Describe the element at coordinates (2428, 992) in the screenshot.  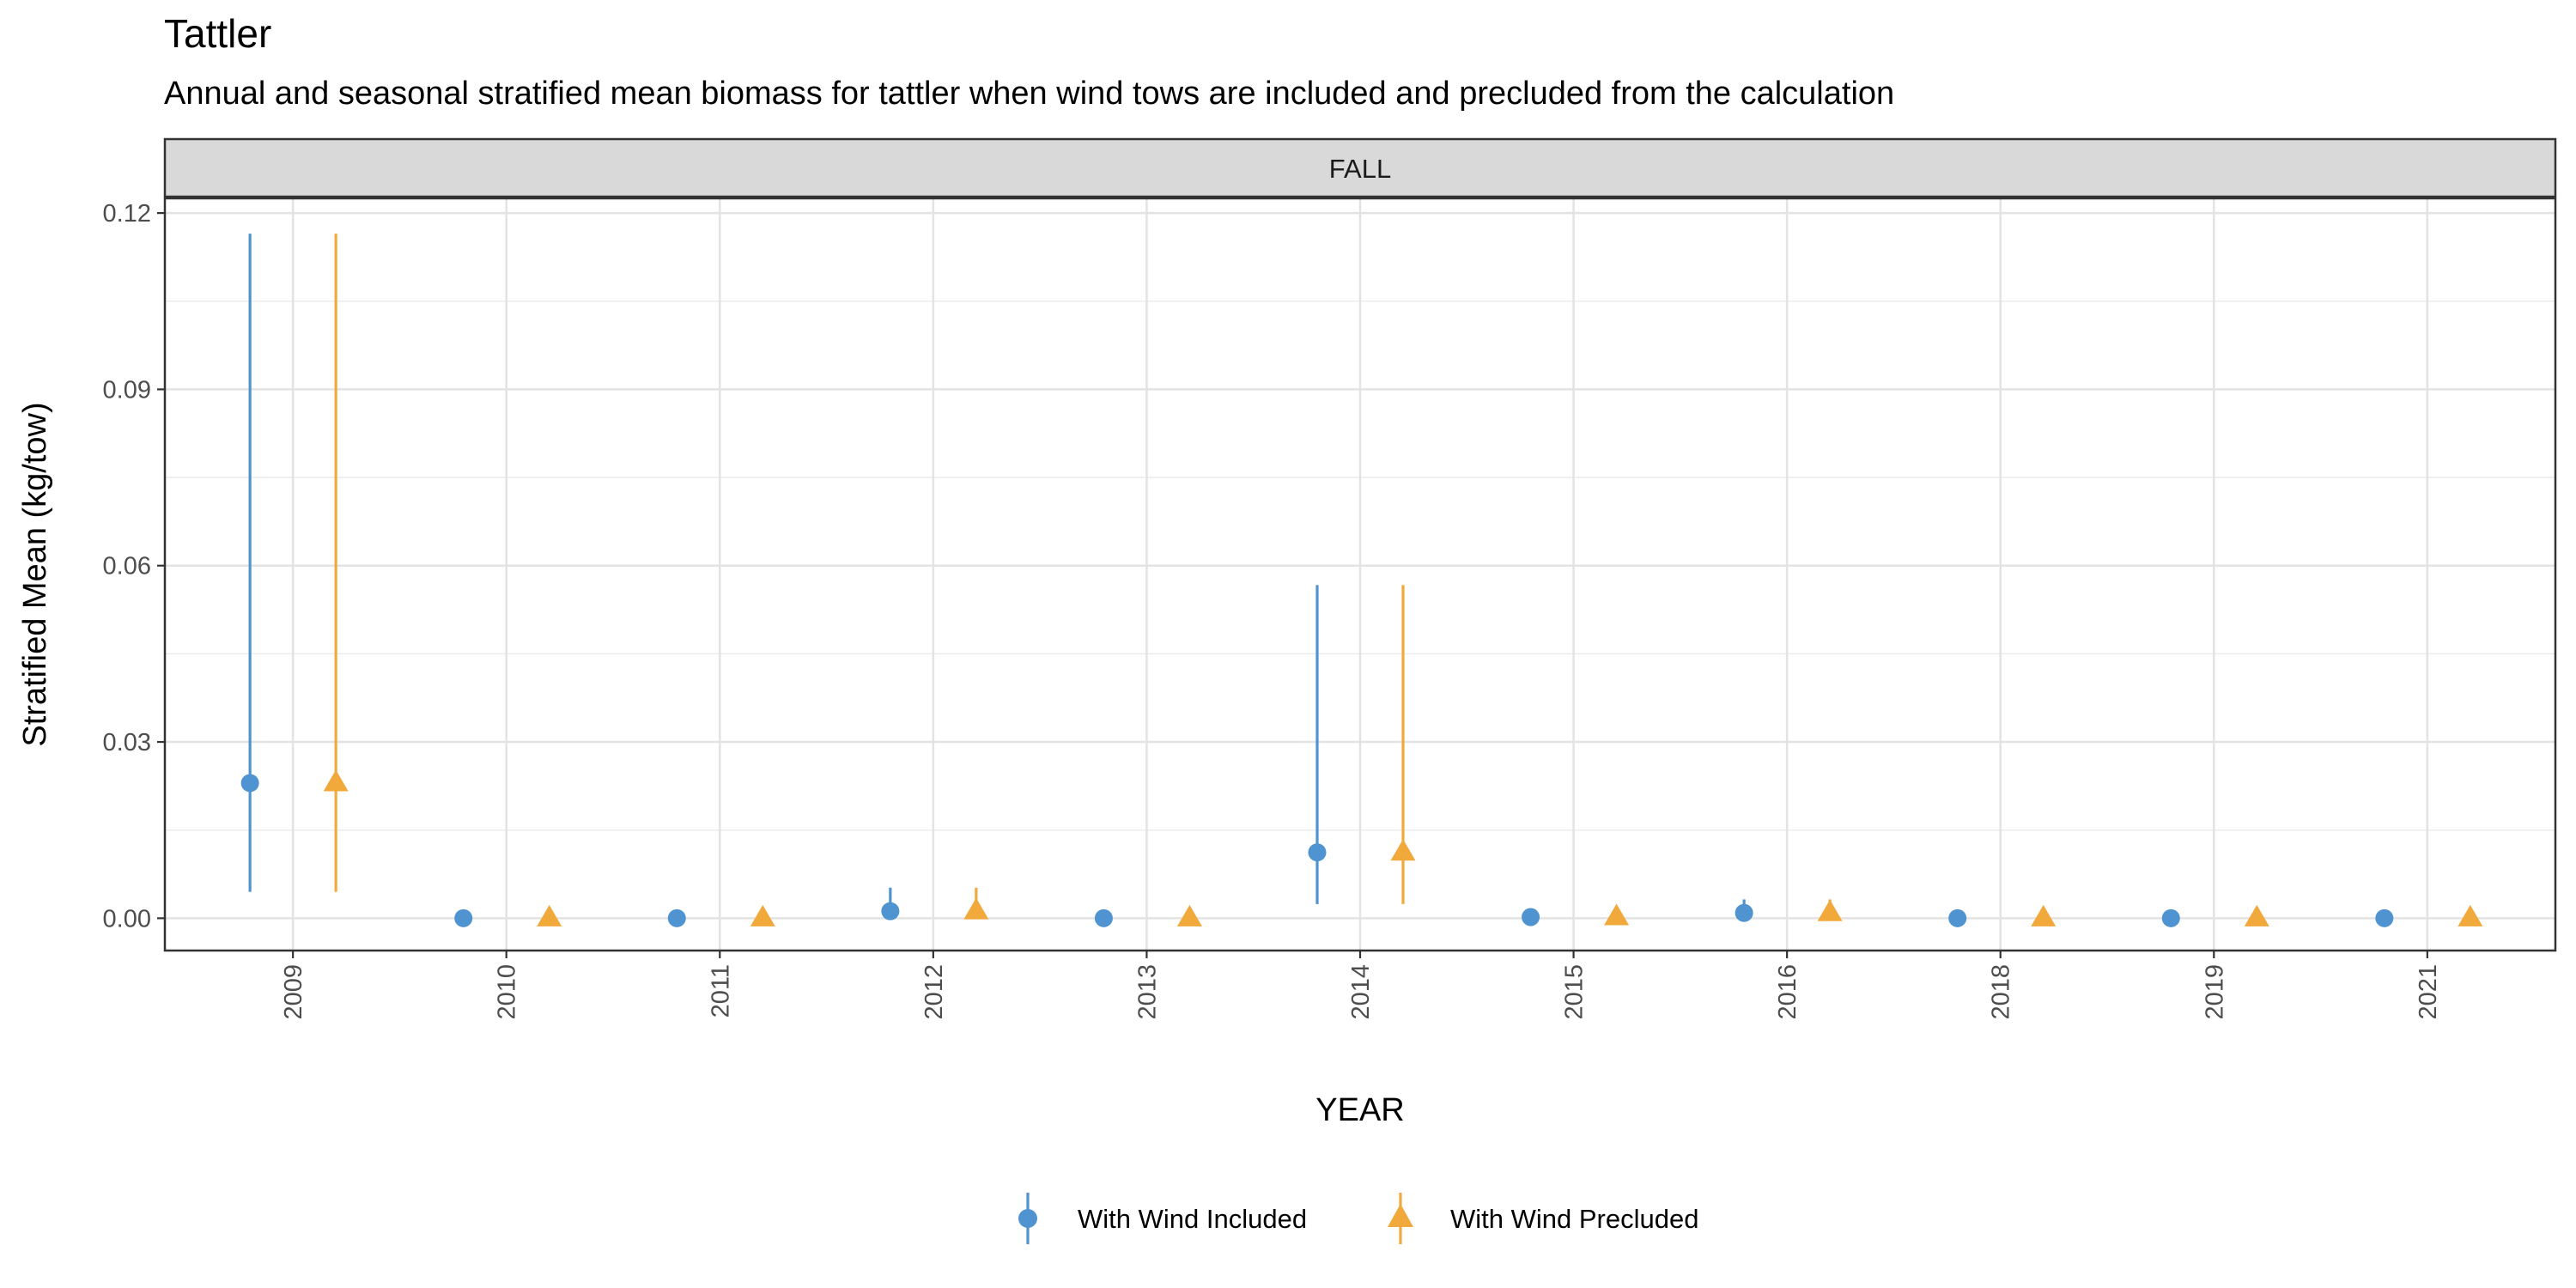
I see `x-tick-label: 2021` at that location.